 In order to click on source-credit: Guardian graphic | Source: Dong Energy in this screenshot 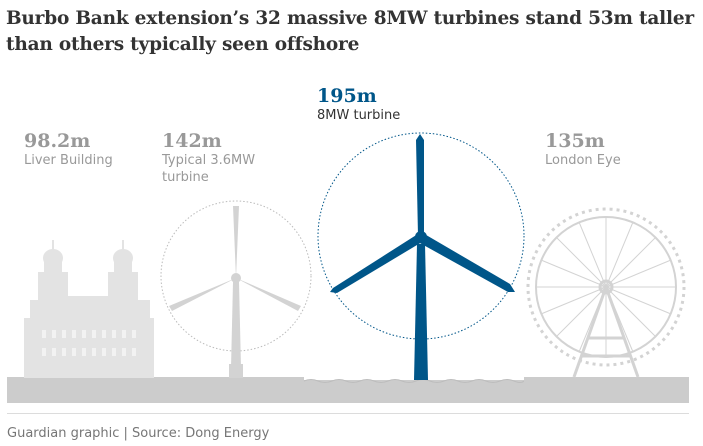, I will do `click(138, 433)`.